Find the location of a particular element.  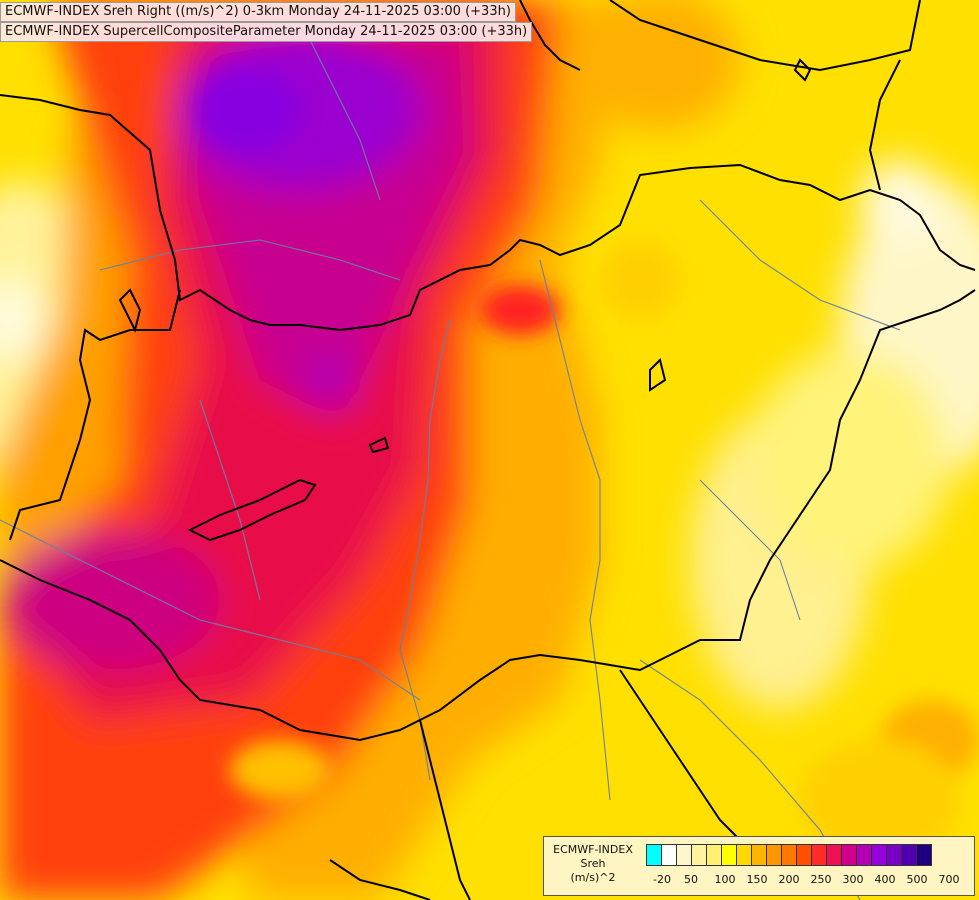

legend-swatches is located at coordinates (789, 855).